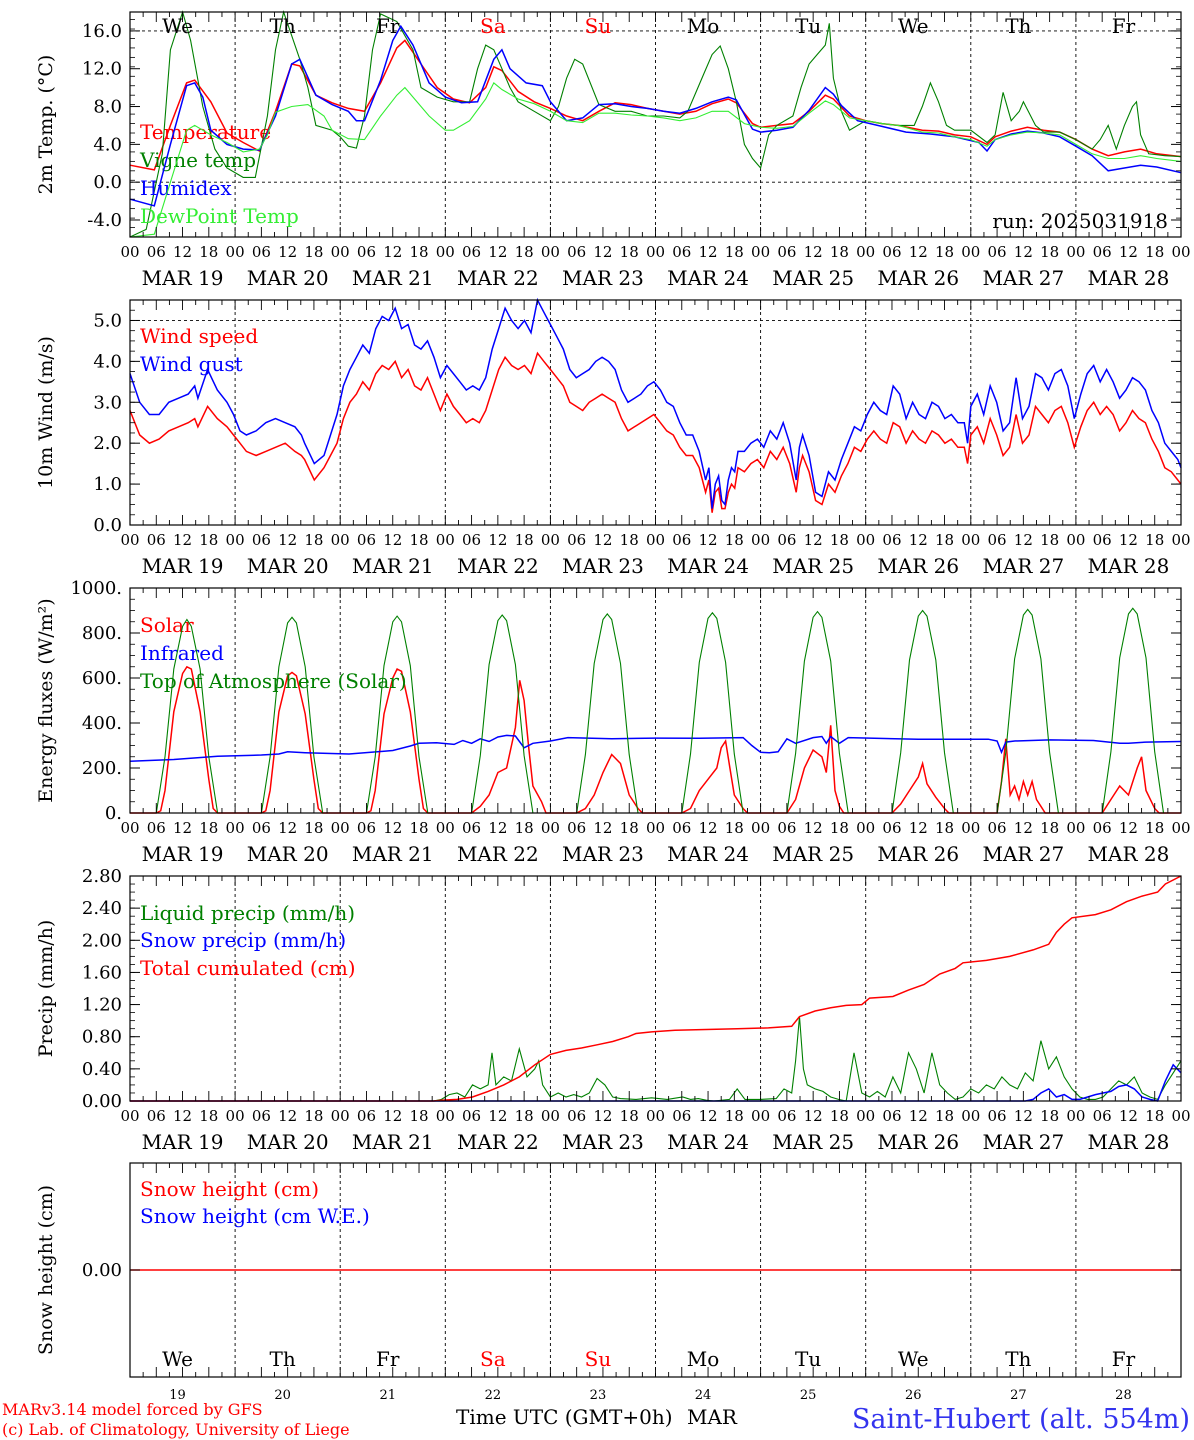  What do you see at coordinates (46, 700) in the screenshot?
I see `y-axis-label: Energy fluxes (W/m²)` at bounding box center [46, 700].